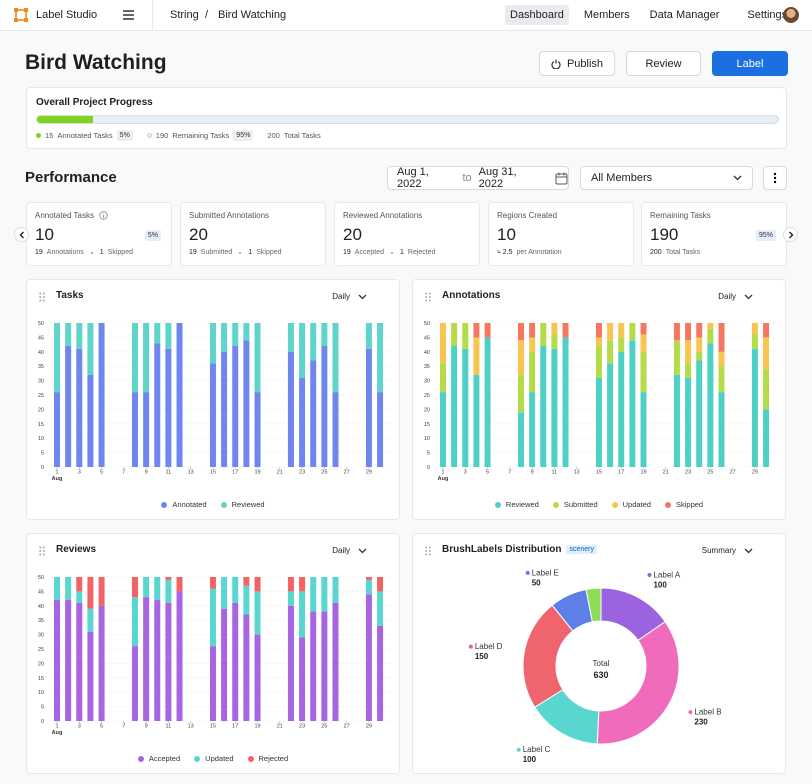 This screenshot has height=784, width=812. Describe the element at coordinates (575, 504) in the screenshot. I see `legend-item: Submitted` at that location.